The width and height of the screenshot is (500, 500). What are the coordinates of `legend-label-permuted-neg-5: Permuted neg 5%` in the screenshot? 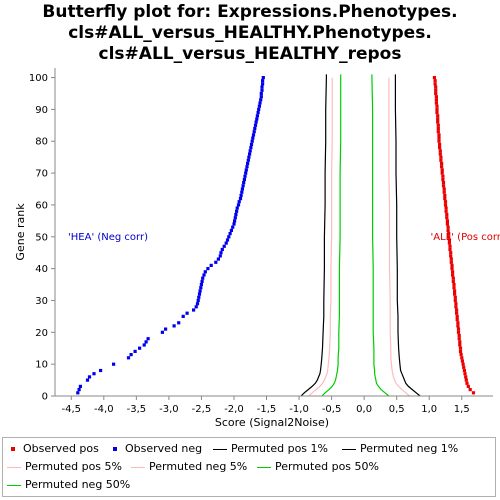 It's located at (198, 466).